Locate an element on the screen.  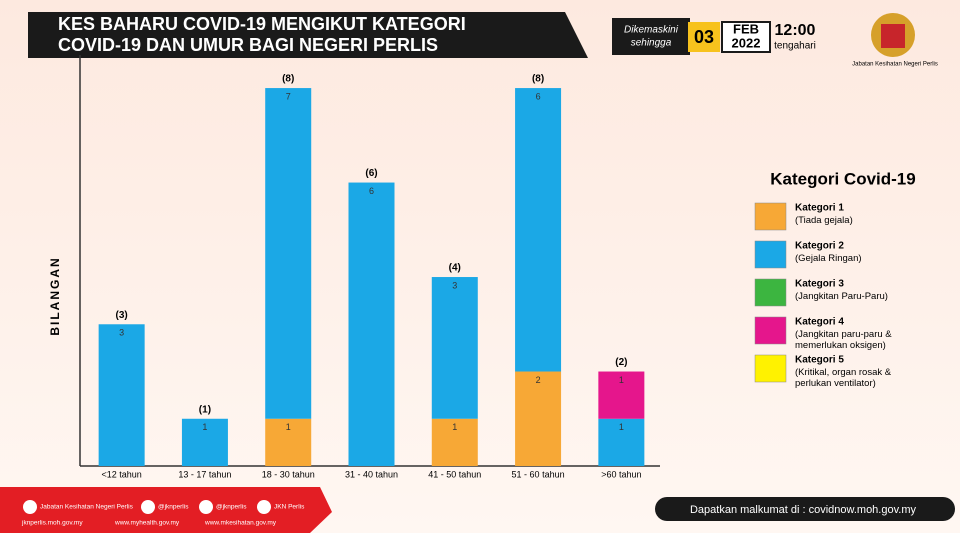
title: COVID-19 DAN UMUR BAGI NEGERI PERLIS is located at coordinates (248, 45).